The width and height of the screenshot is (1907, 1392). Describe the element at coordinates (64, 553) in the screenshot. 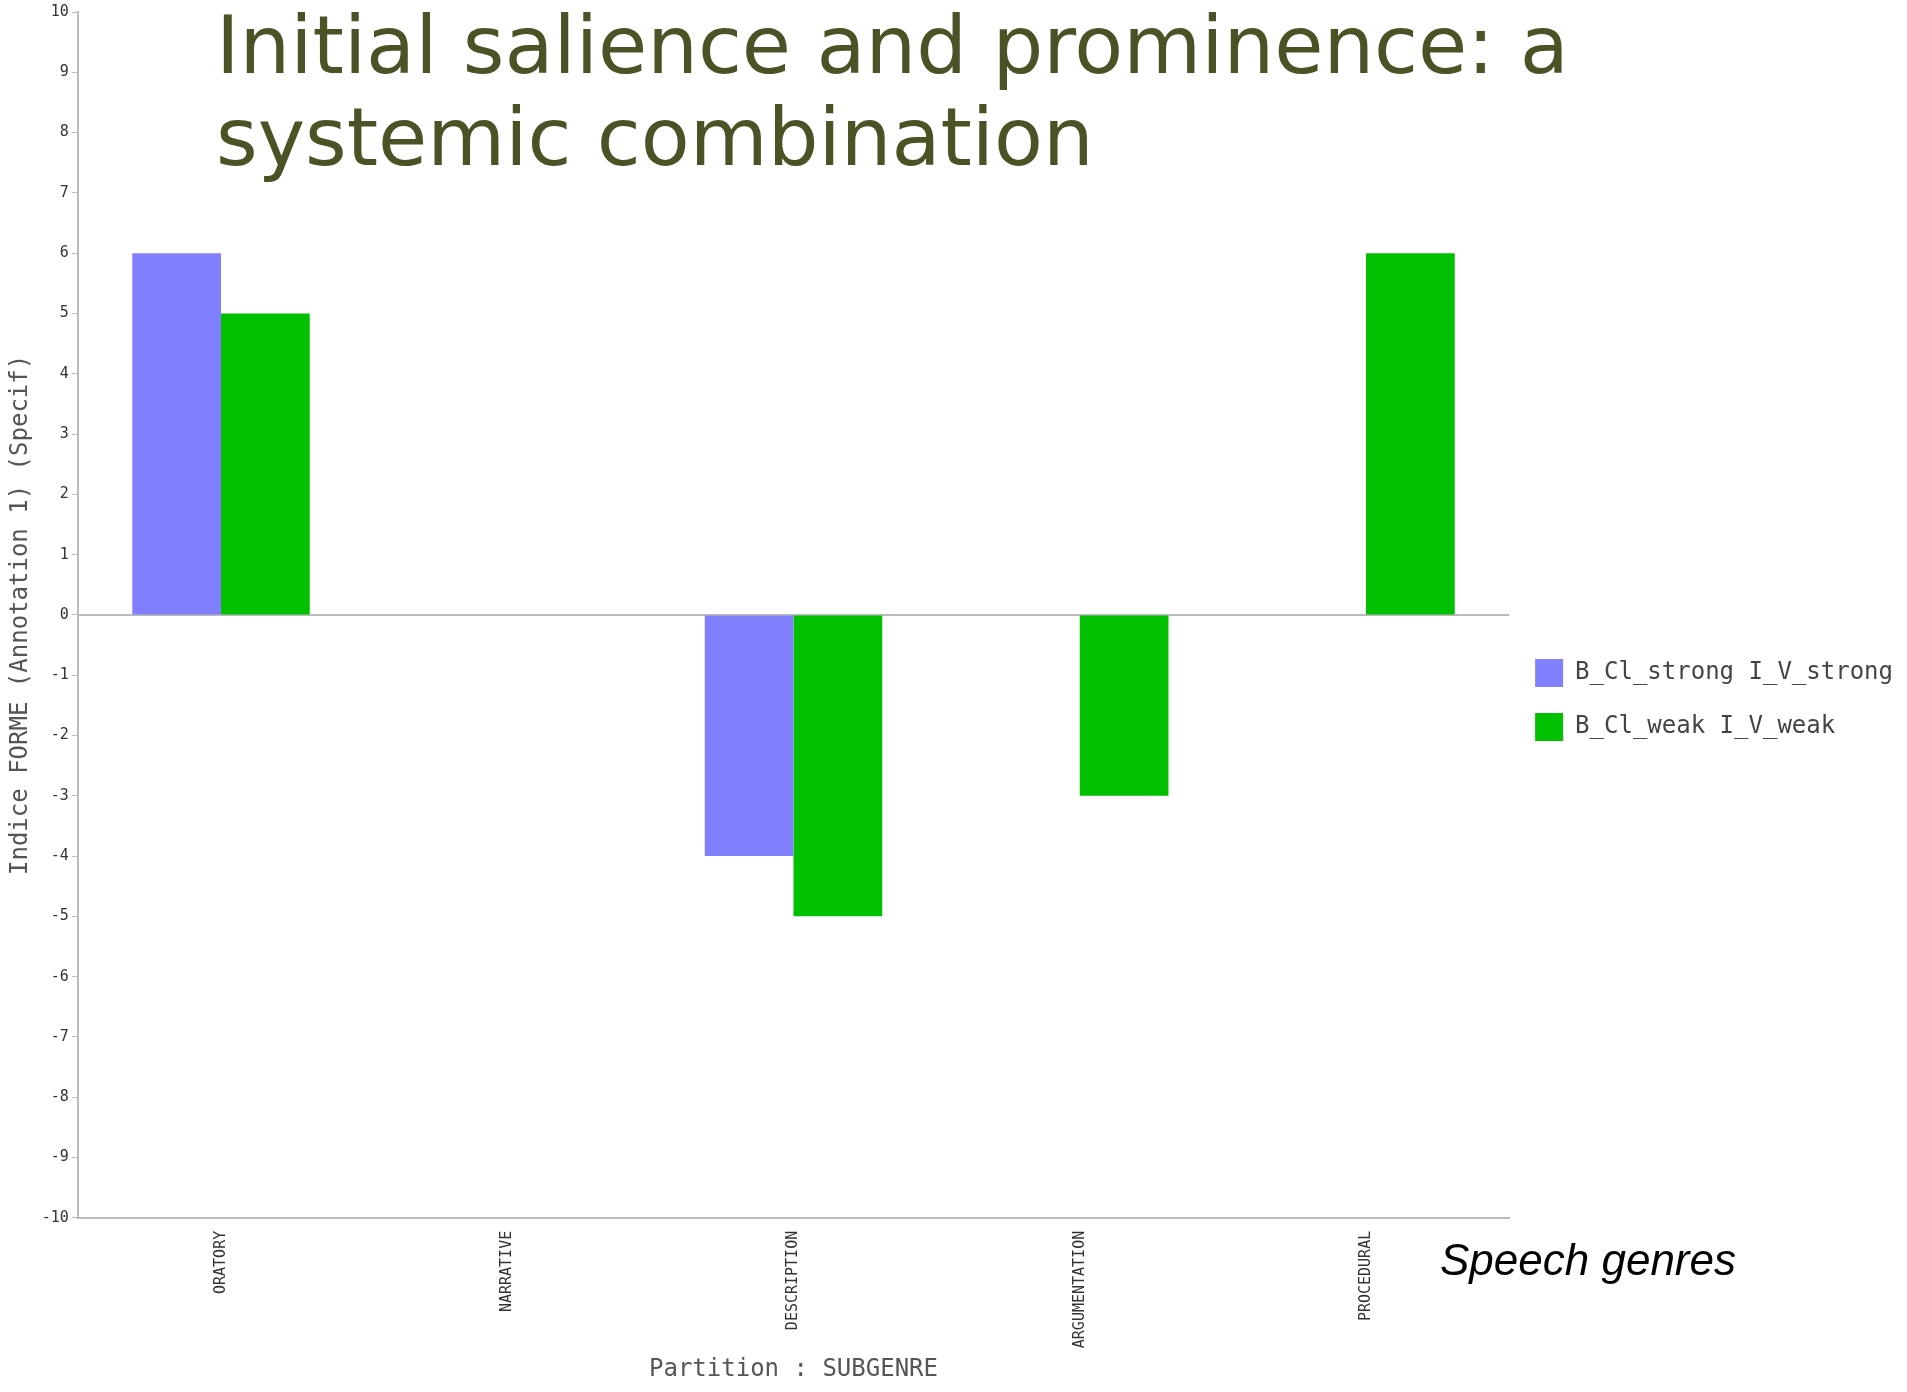

I see `y-tick-label: 1` at that location.